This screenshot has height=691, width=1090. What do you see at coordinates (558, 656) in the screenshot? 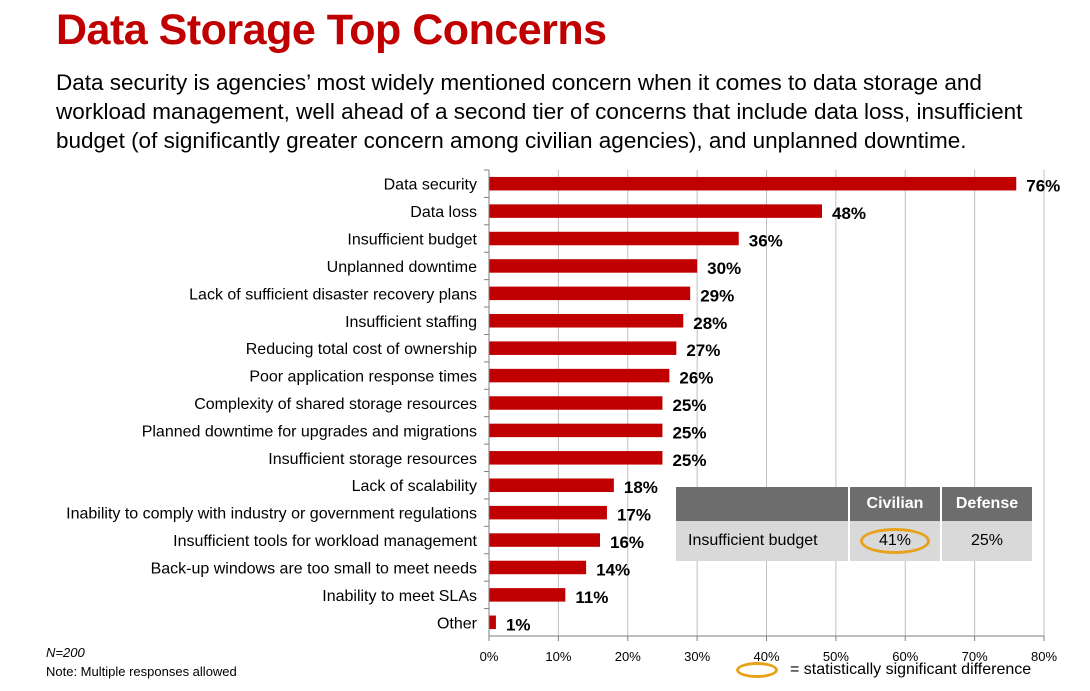
I see `x-tick-label: 10%` at bounding box center [558, 656].